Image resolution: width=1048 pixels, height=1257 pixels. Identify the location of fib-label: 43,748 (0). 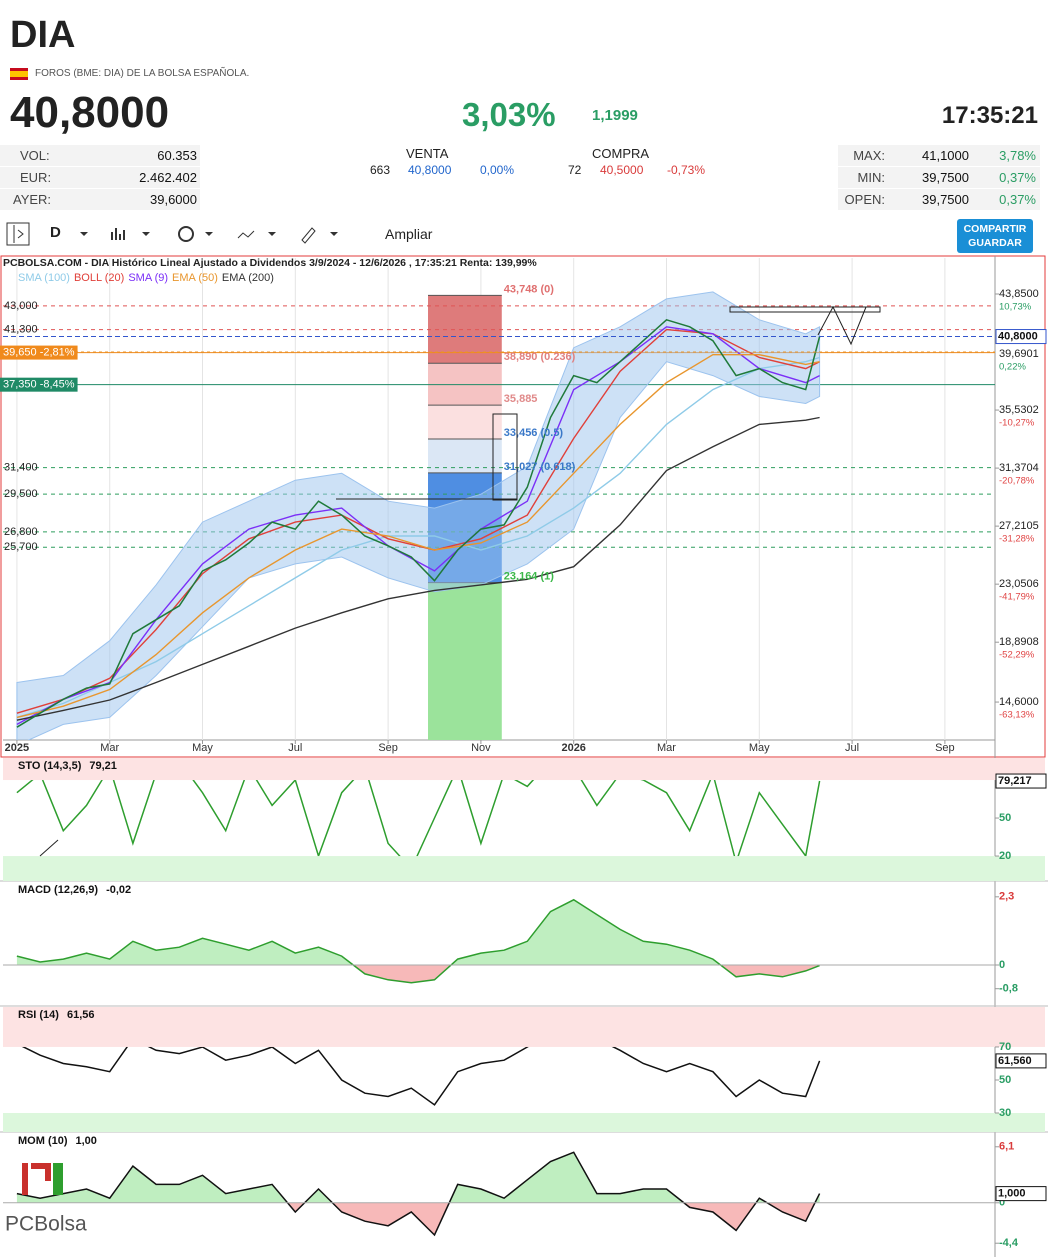
(529, 289).